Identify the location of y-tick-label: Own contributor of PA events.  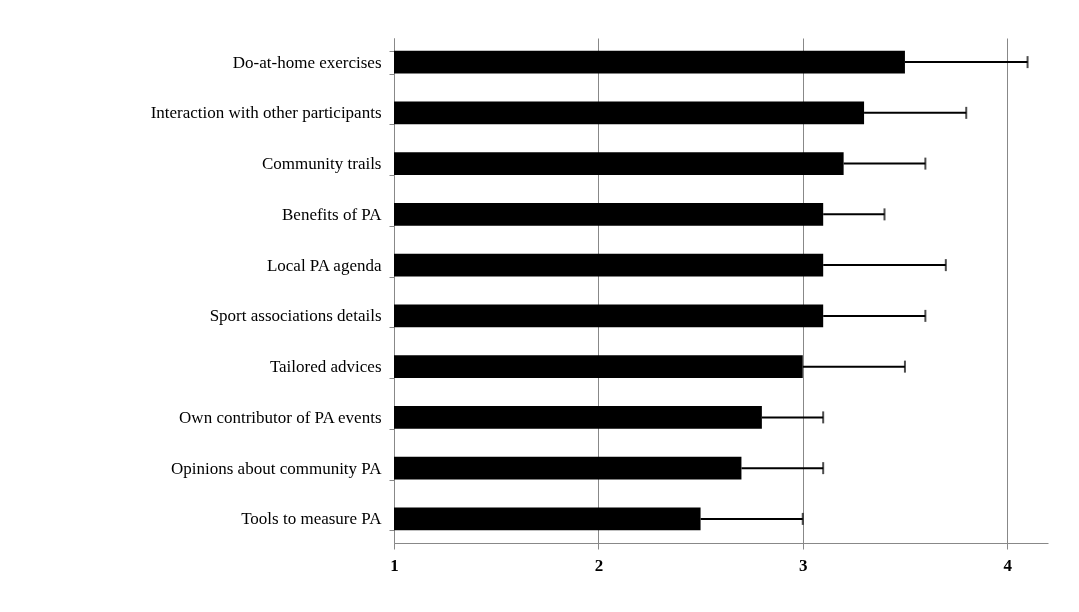
(280, 417).